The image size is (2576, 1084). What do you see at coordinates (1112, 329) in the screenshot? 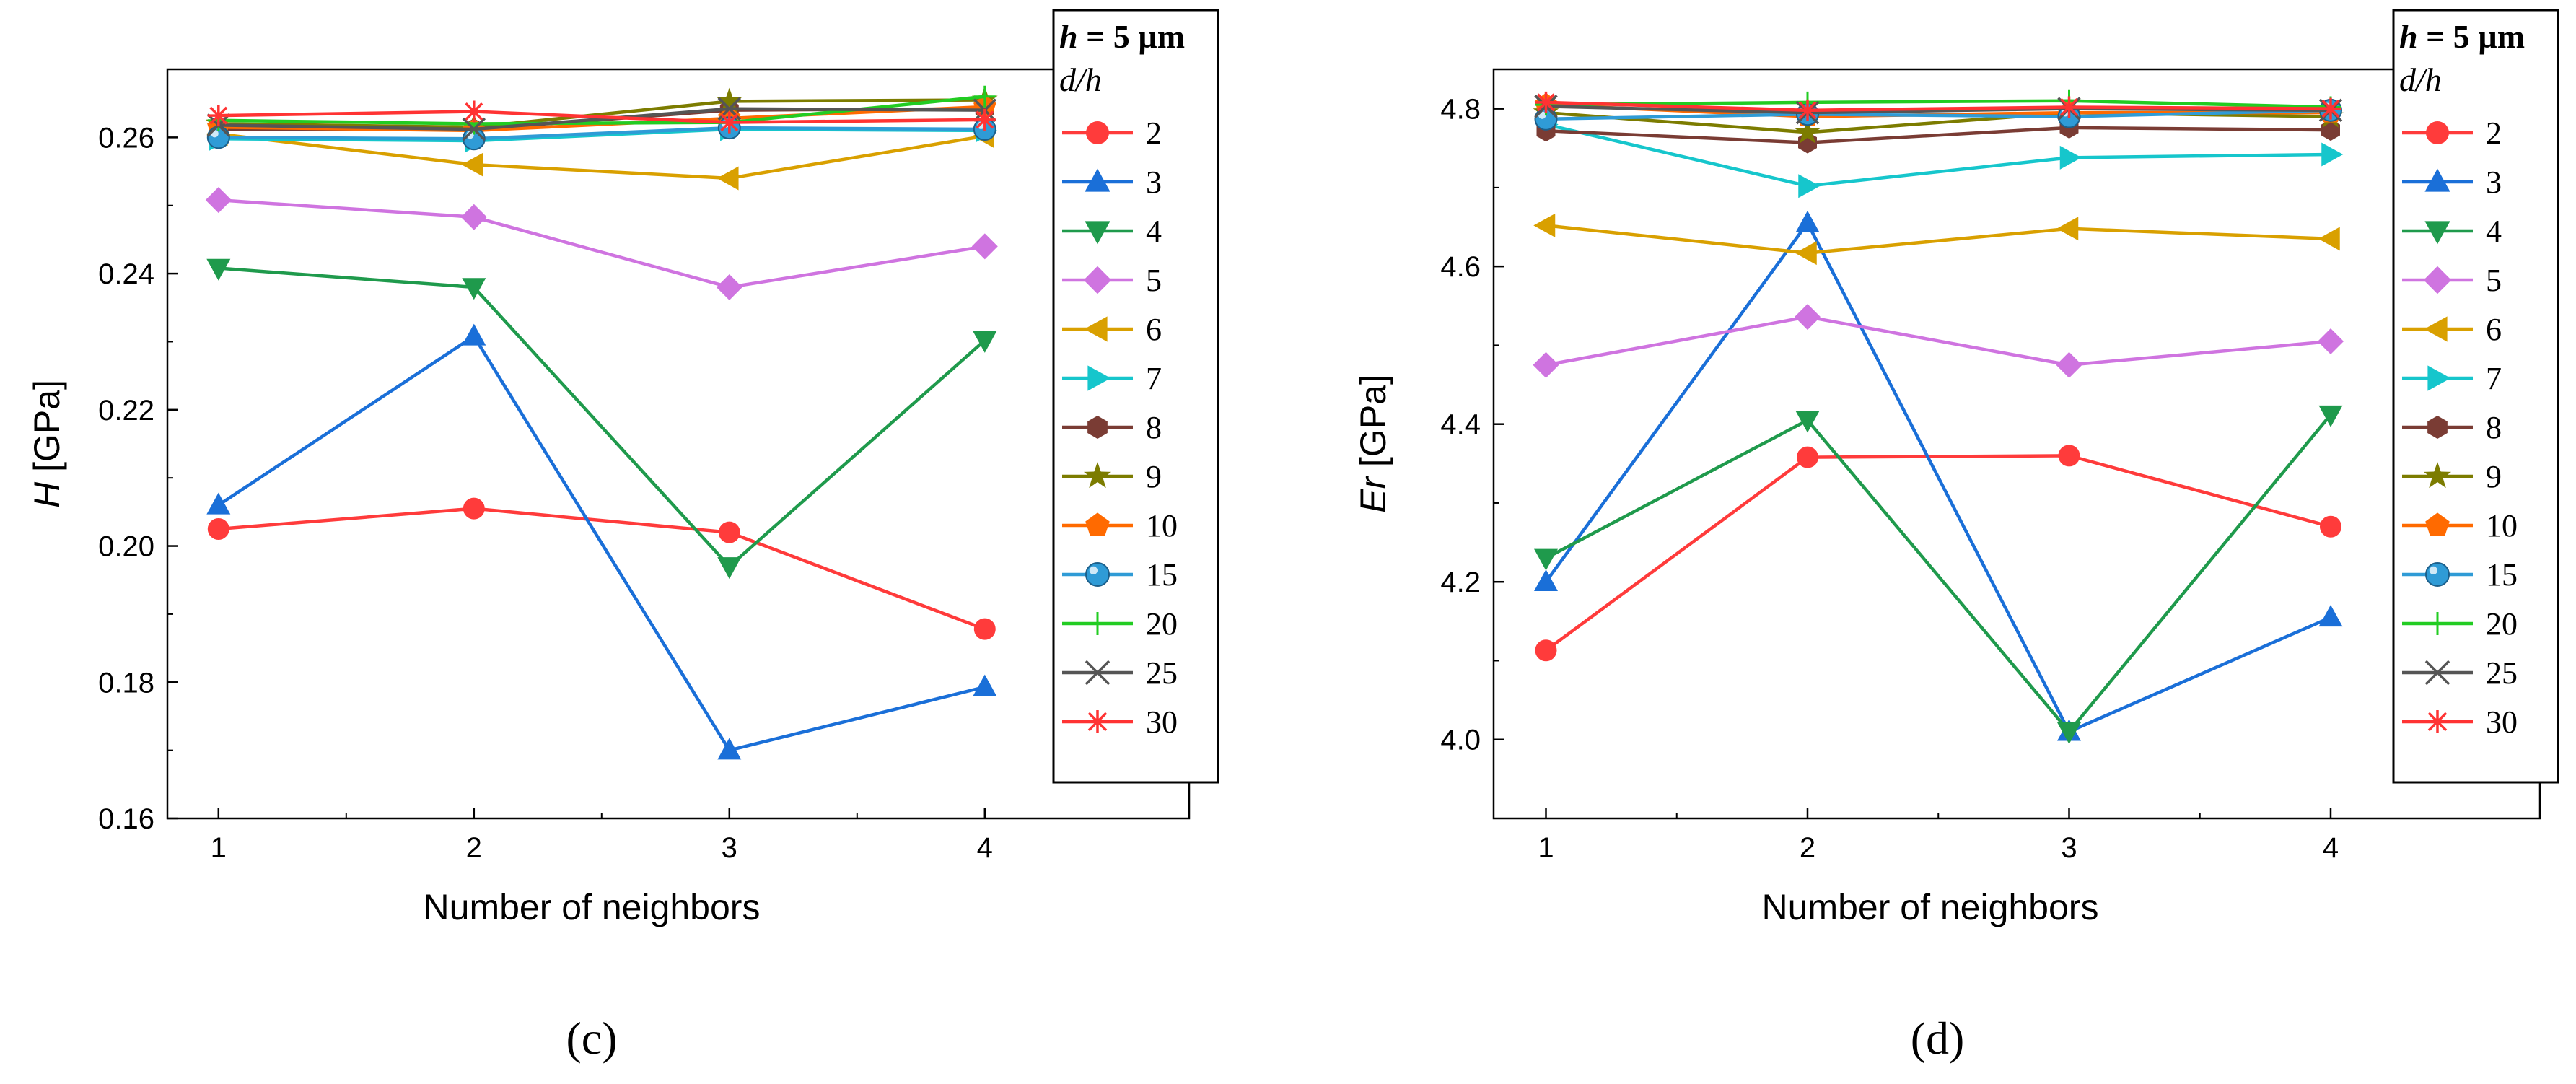
I see `legend-item-6: 6` at bounding box center [1112, 329].